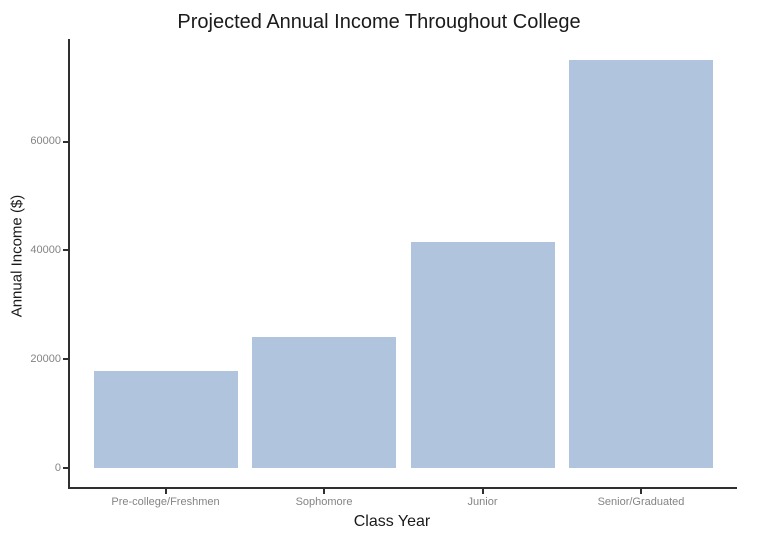  I want to click on y-axis-line, so click(69, 264).